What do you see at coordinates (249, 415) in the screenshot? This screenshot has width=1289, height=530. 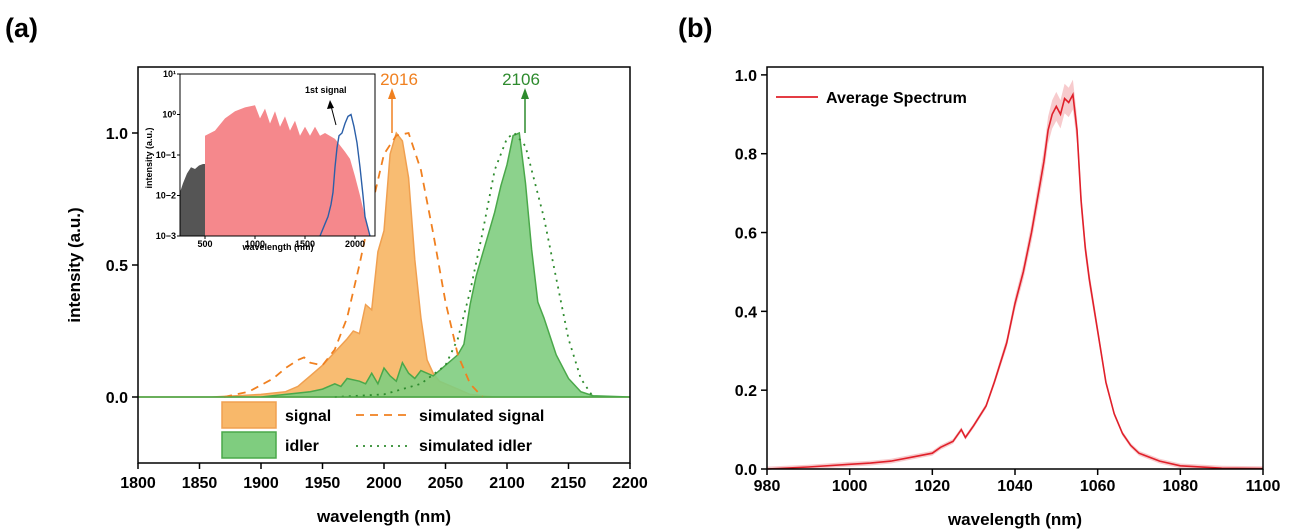 I see `legend-swatch-signal` at bounding box center [249, 415].